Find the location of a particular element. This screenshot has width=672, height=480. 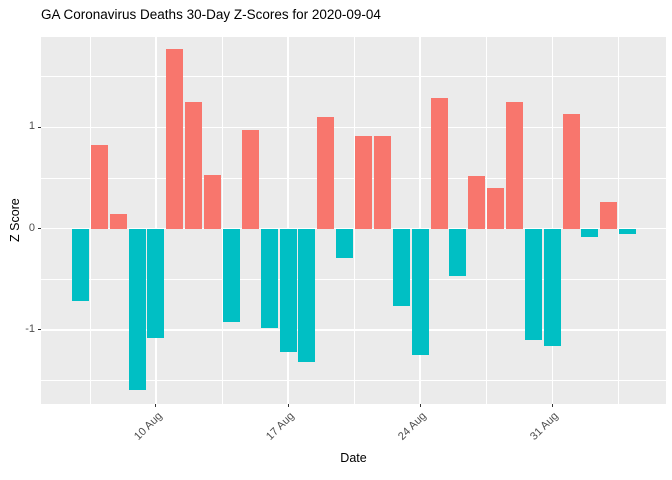

y-tick-label: 1 is located at coordinates (31, 126).